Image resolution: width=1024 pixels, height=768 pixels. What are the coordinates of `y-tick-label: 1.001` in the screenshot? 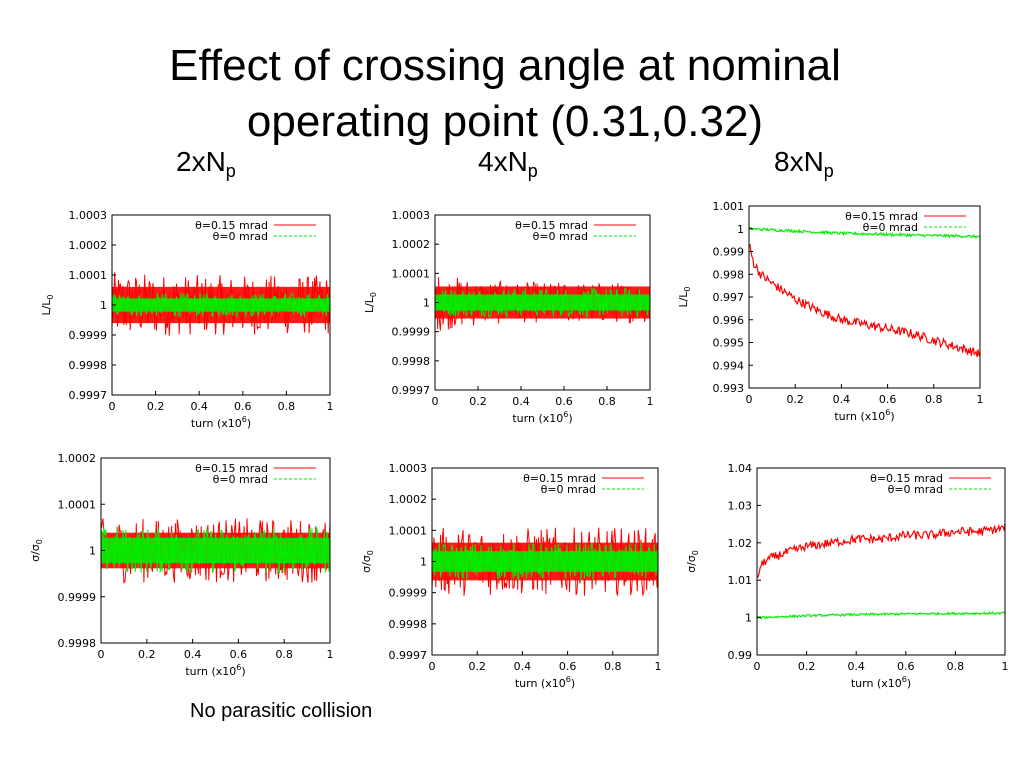 It's located at (729, 206).